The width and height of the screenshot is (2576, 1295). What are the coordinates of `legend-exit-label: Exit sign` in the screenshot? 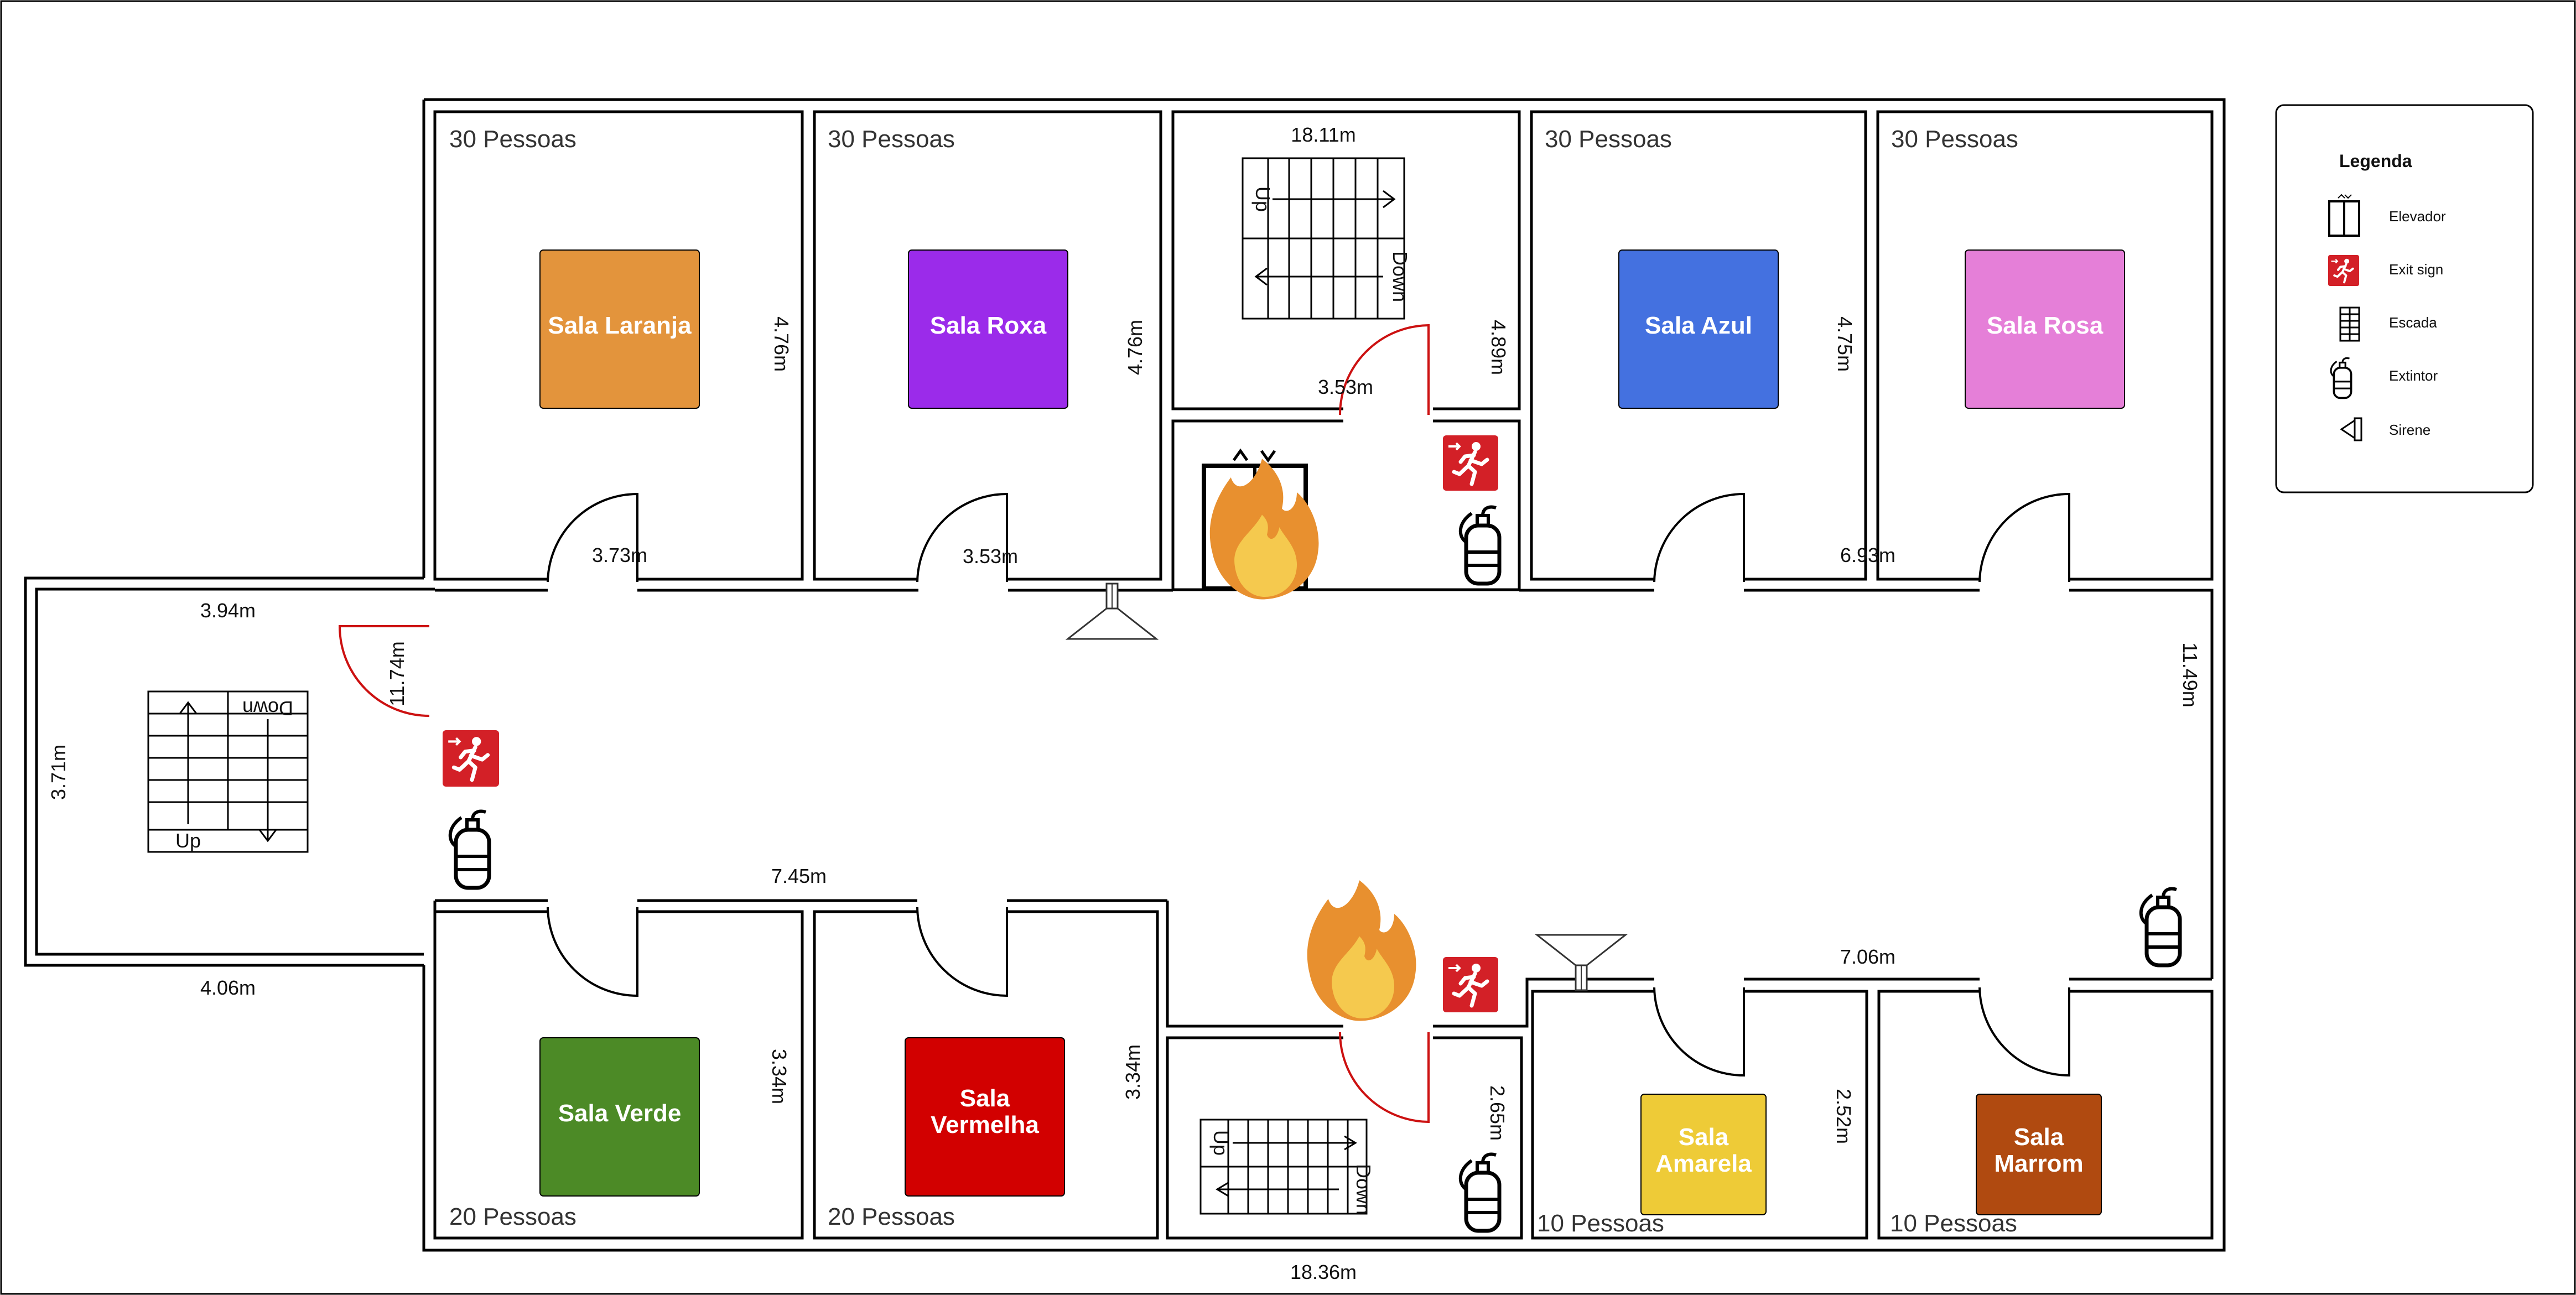 It's located at (2416, 269).